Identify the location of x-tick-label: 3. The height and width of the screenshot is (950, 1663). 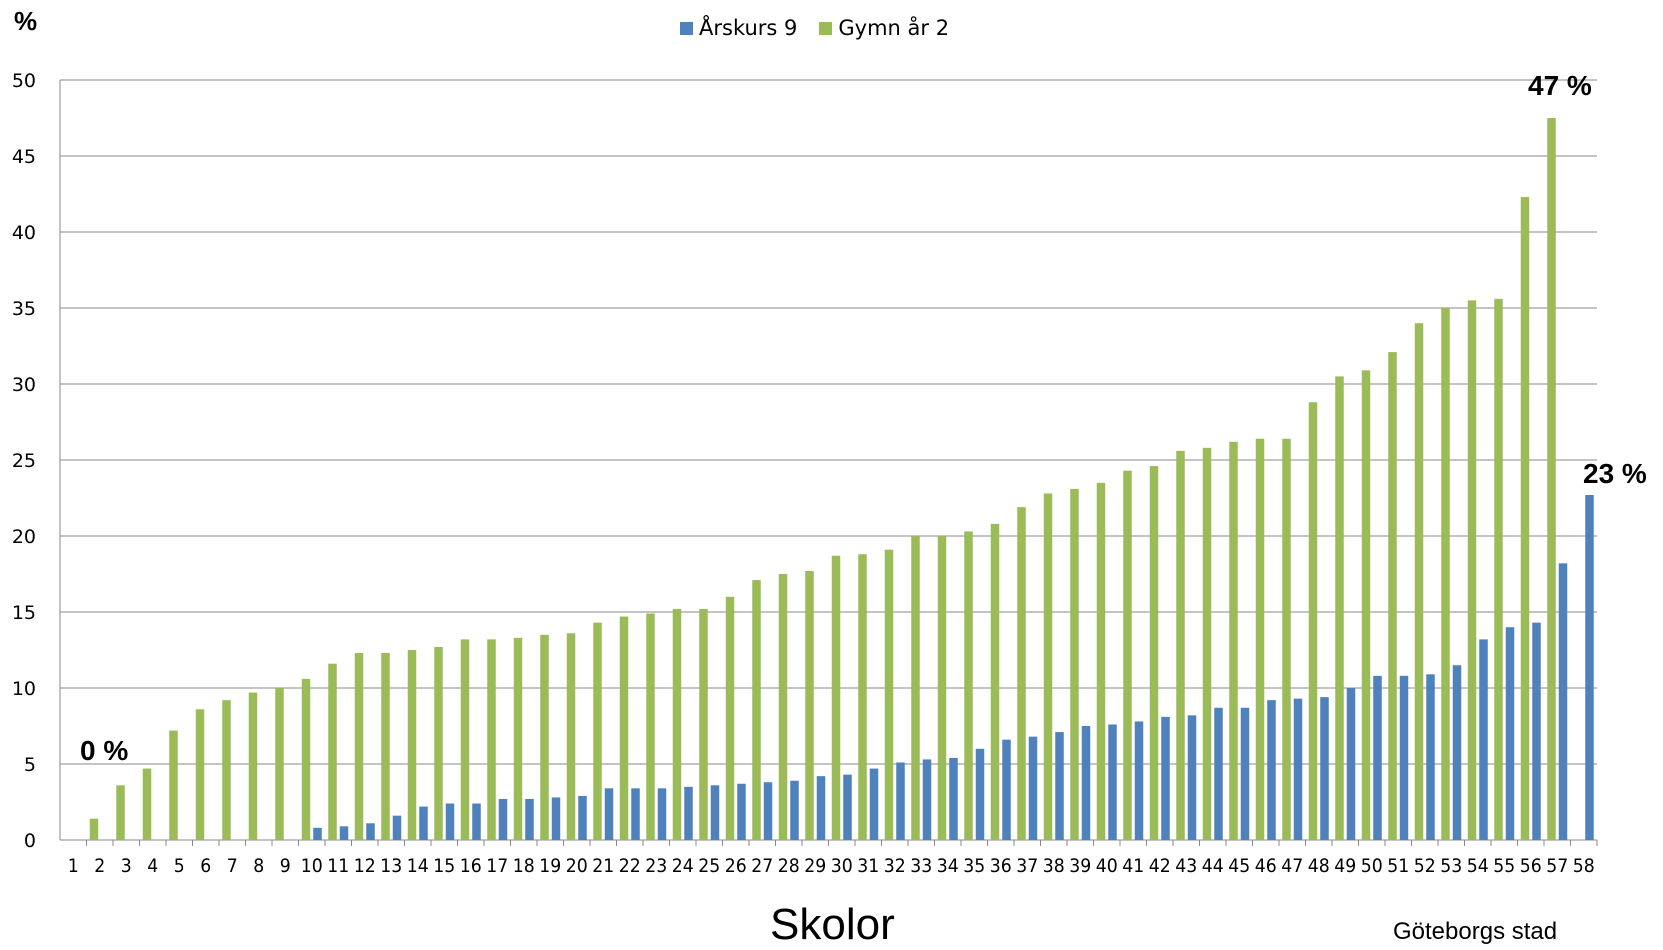
(126, 866).